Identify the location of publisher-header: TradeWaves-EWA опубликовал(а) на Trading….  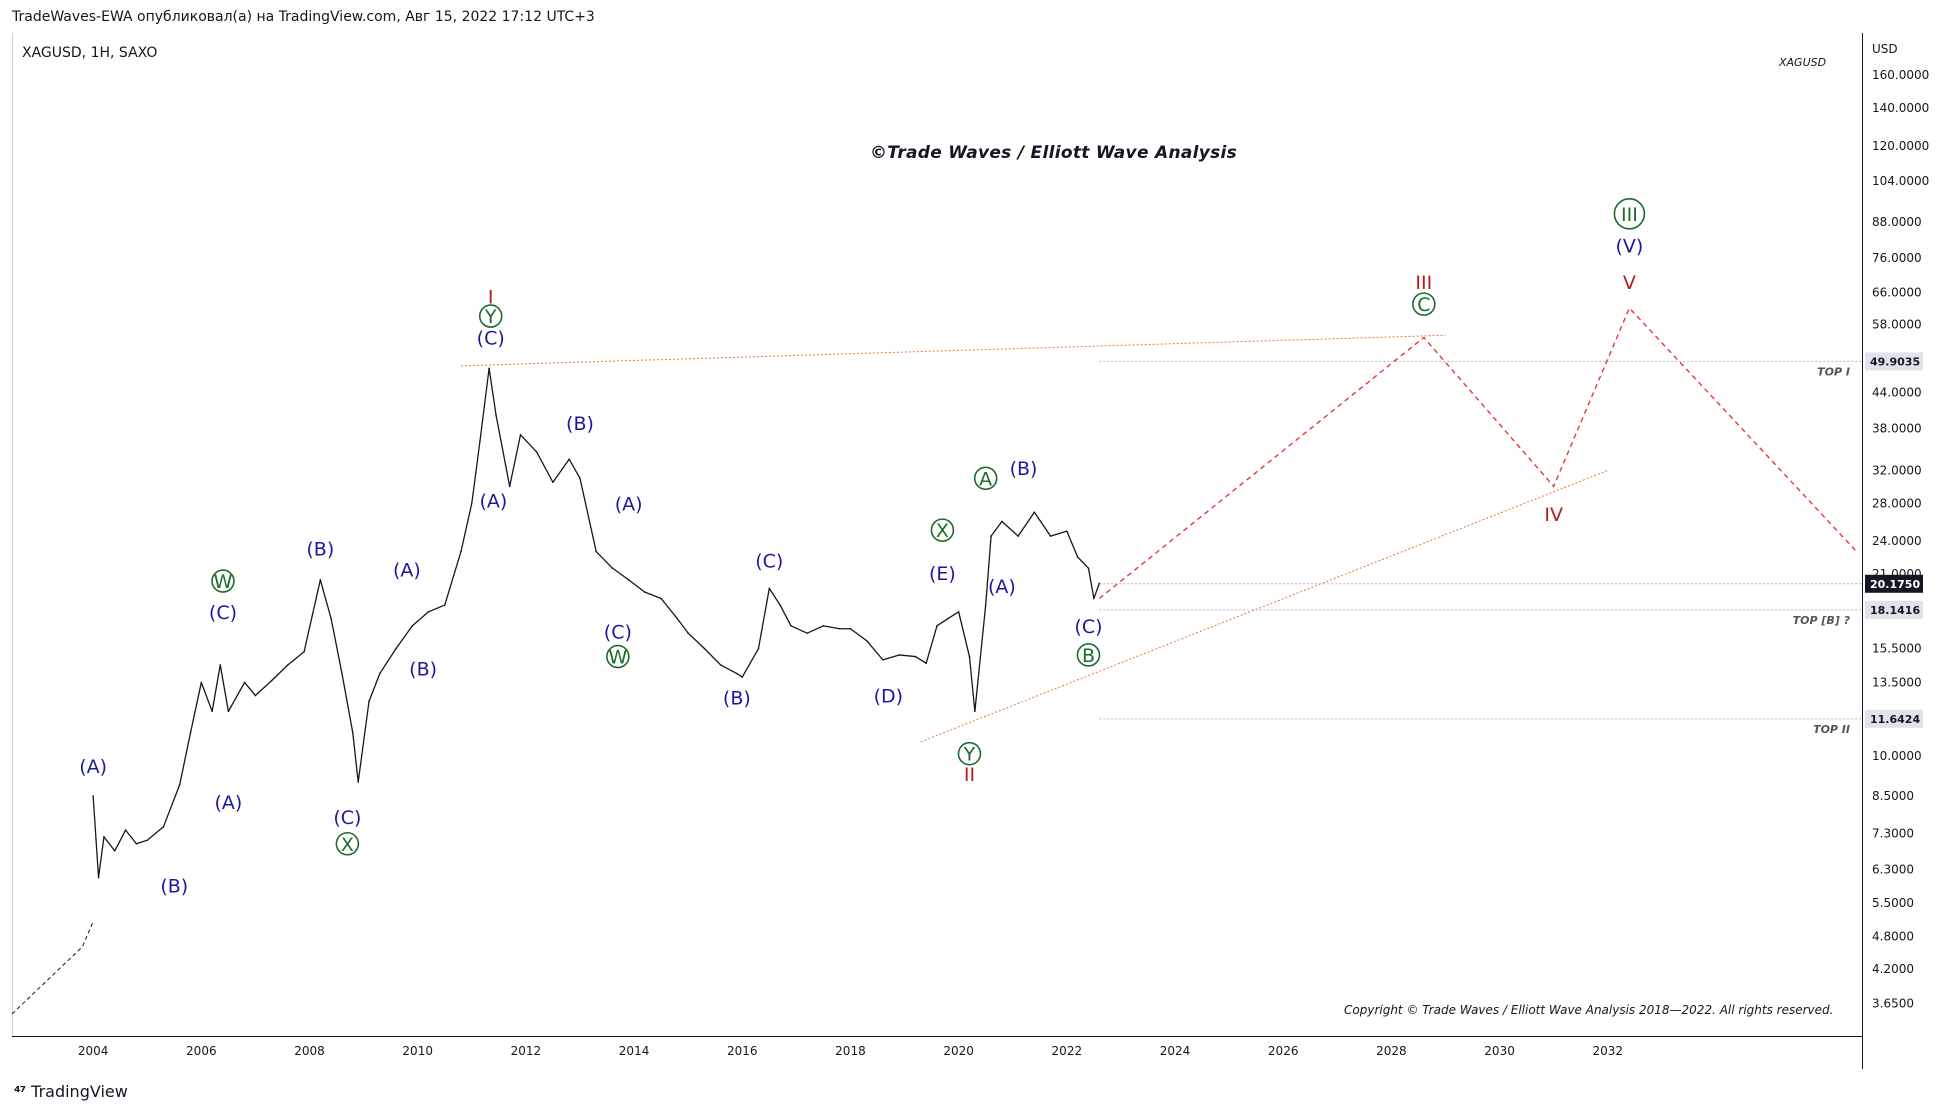
(303, 17).